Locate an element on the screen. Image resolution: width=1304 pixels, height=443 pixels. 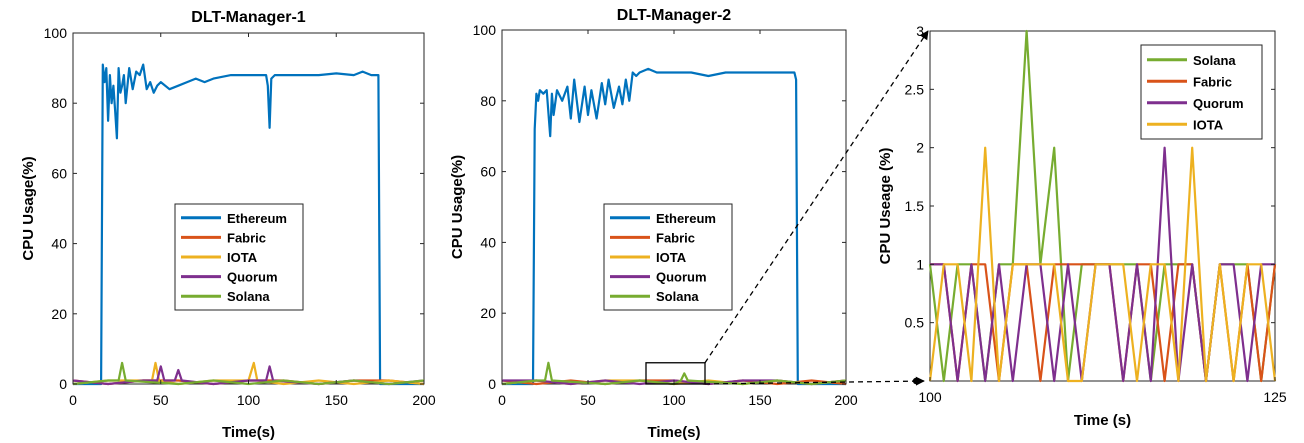
x-tick-label-3: 125 is located at coordinates (1275, 397).